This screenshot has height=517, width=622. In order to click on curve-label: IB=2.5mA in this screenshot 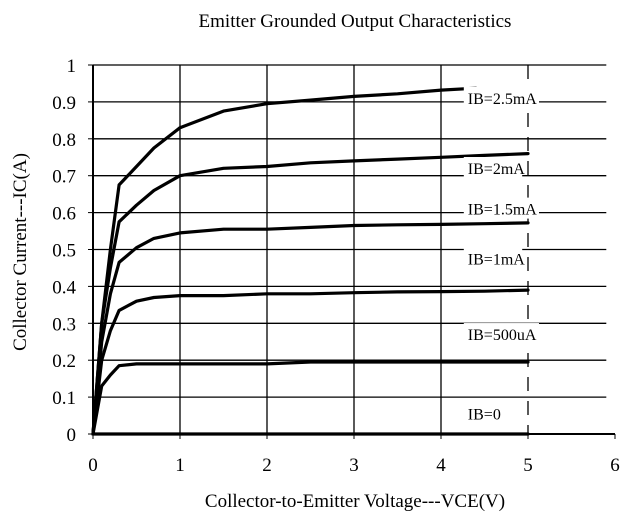, I will do `click(502, 99)`.